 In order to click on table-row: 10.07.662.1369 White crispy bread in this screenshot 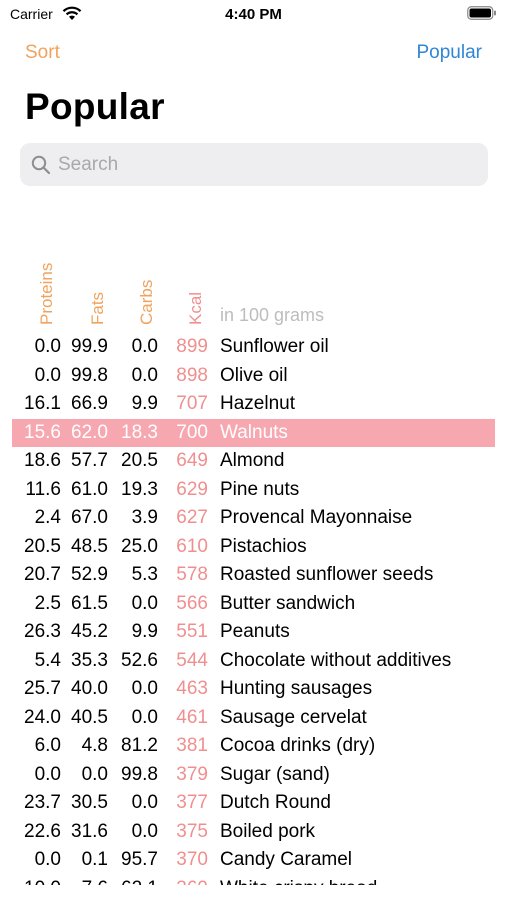, I will do `click(253, 880)`.